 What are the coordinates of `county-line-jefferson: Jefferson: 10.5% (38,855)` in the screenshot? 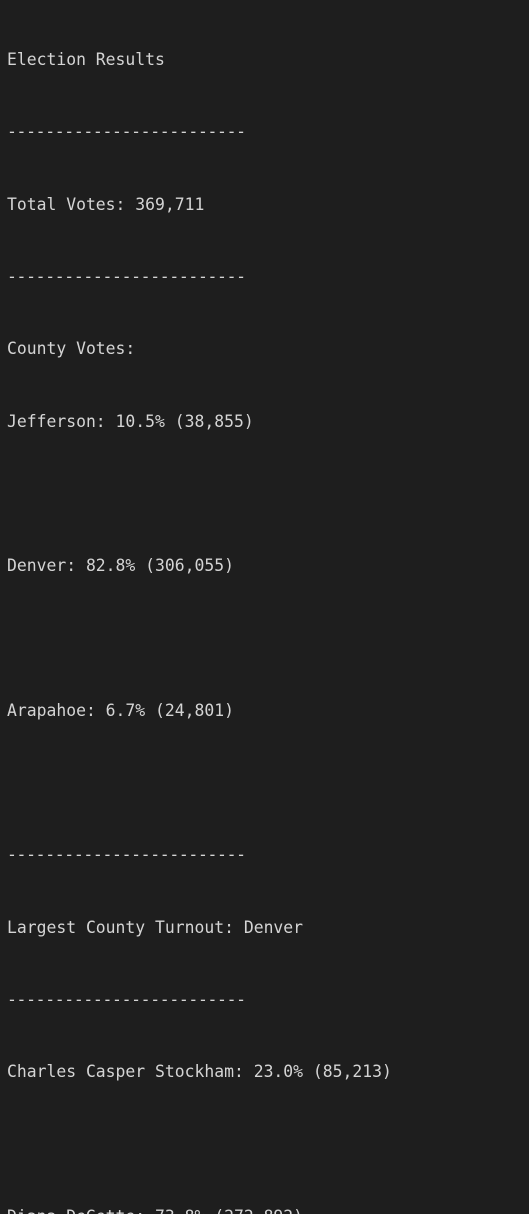 It's located at (130, 421).